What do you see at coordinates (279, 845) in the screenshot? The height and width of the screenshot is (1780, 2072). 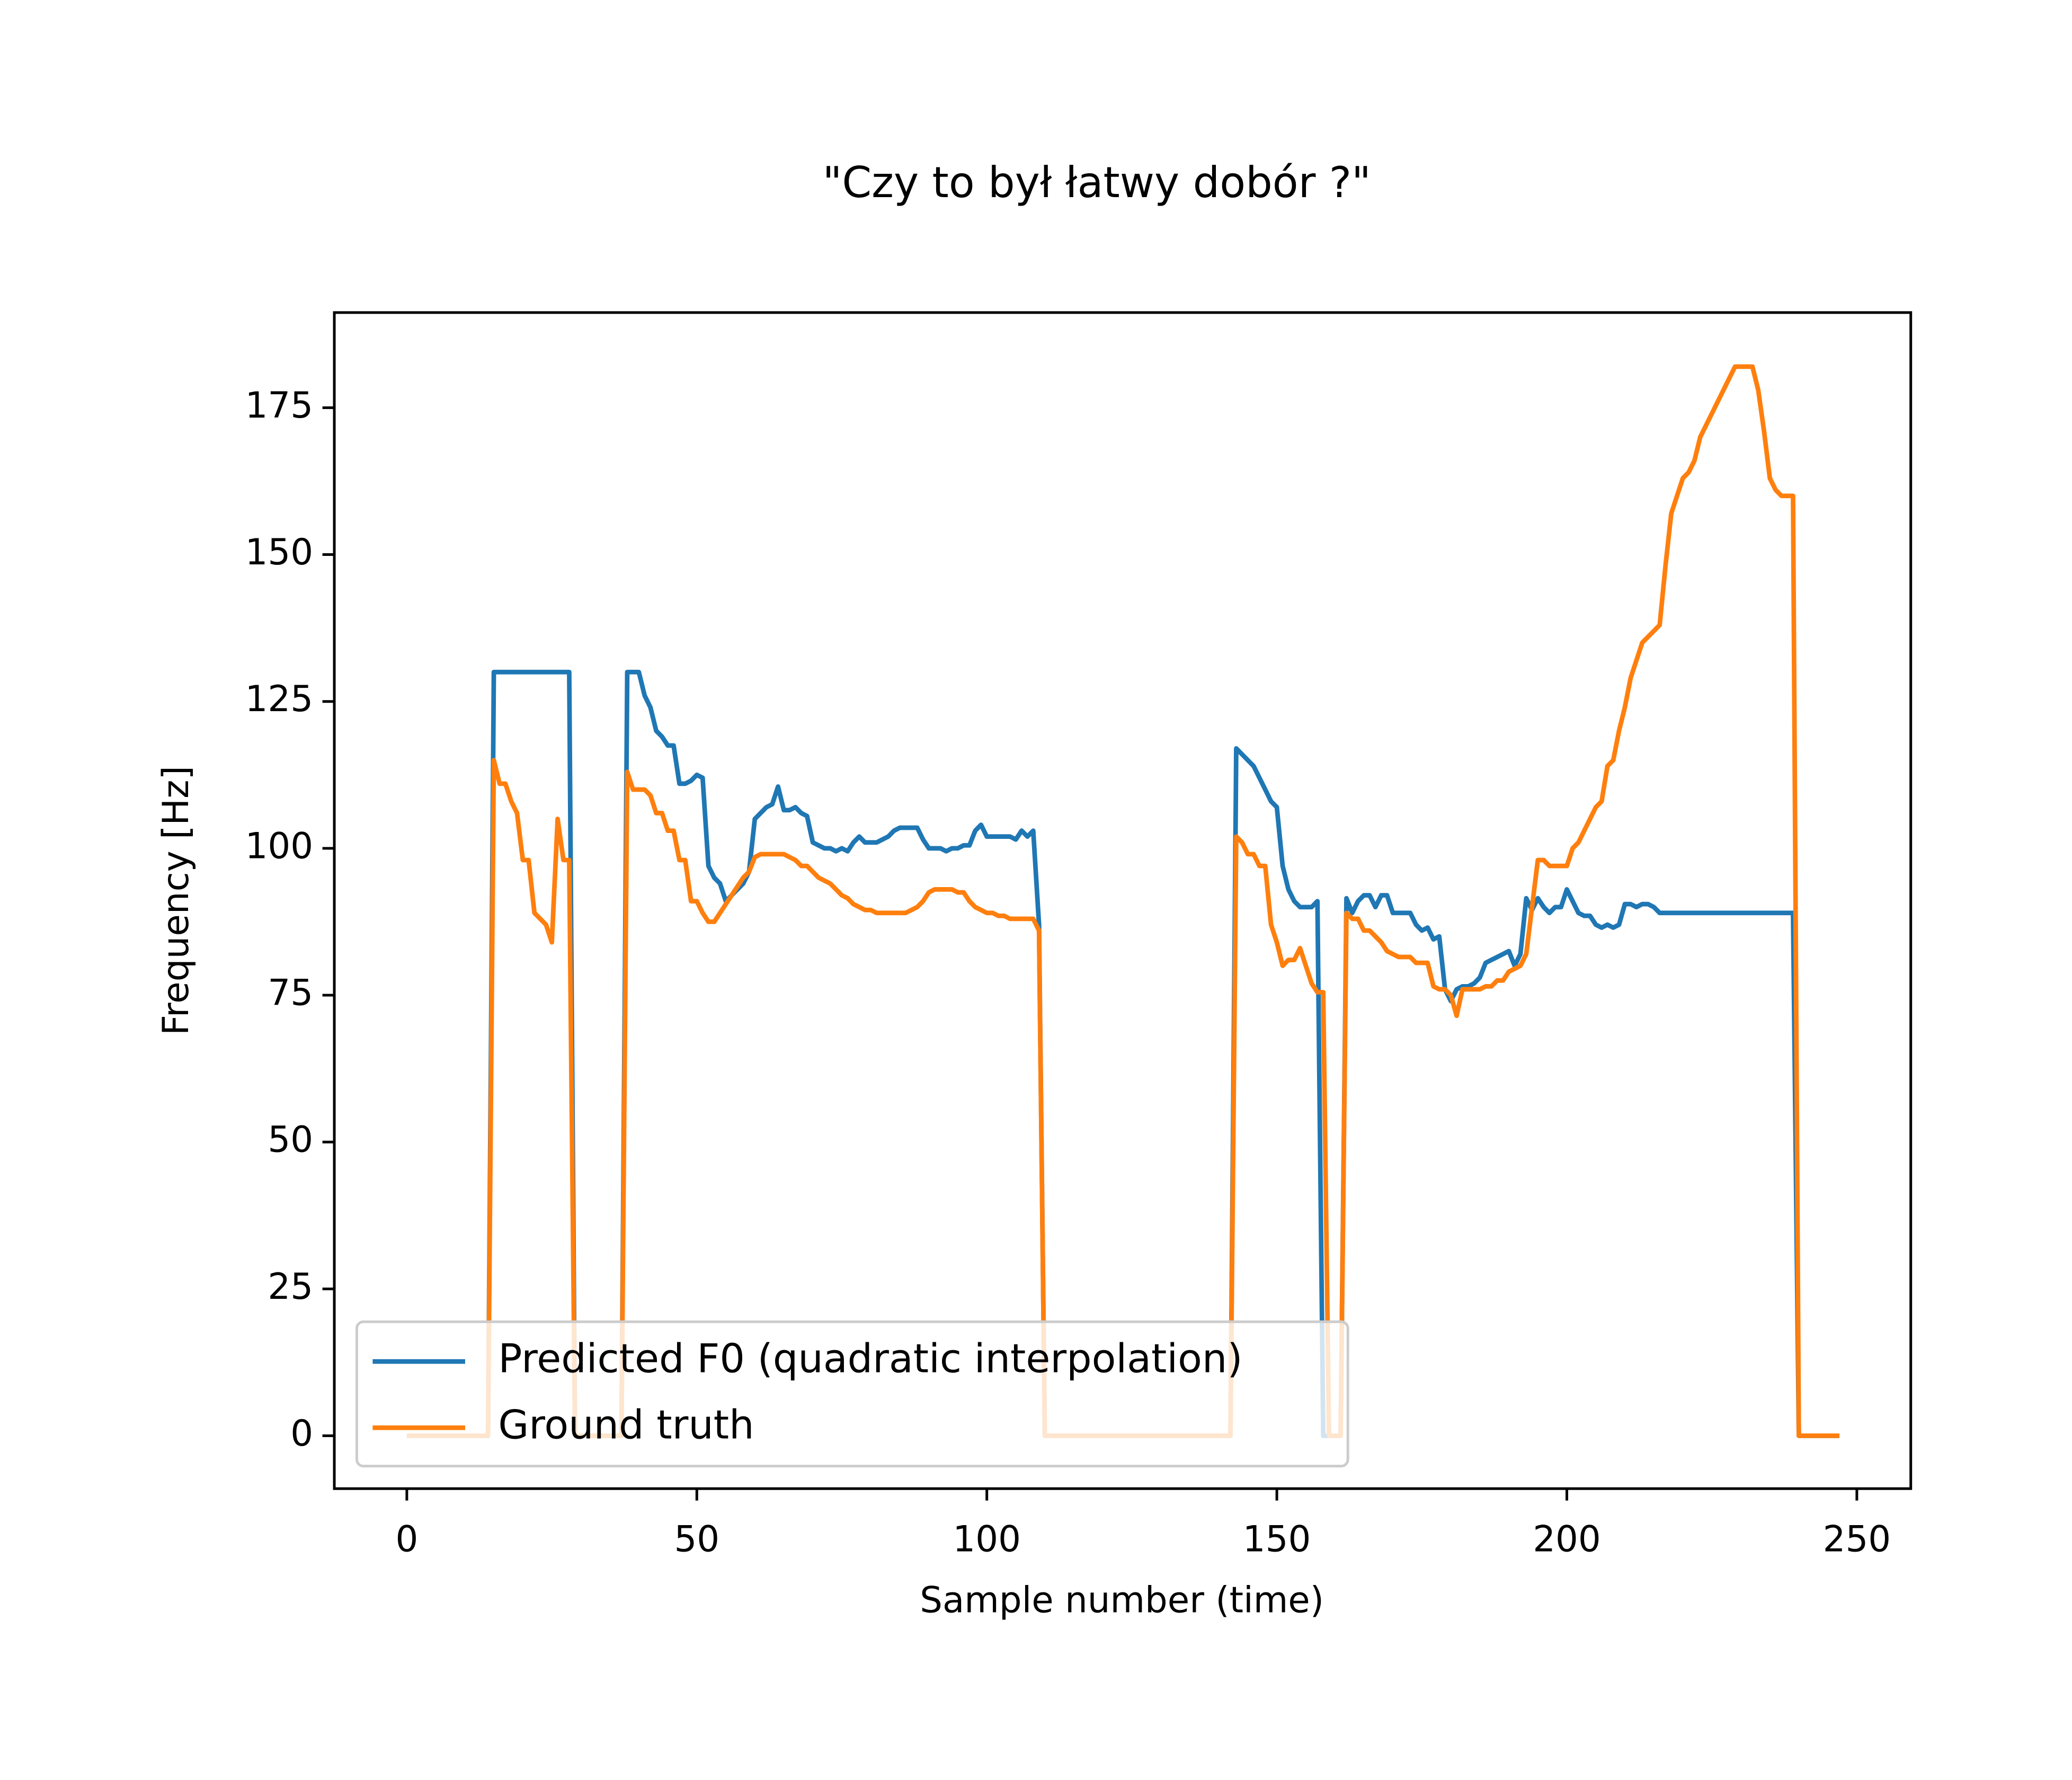 I see `y-tick-label: 100` at bounding box center [279, 845].